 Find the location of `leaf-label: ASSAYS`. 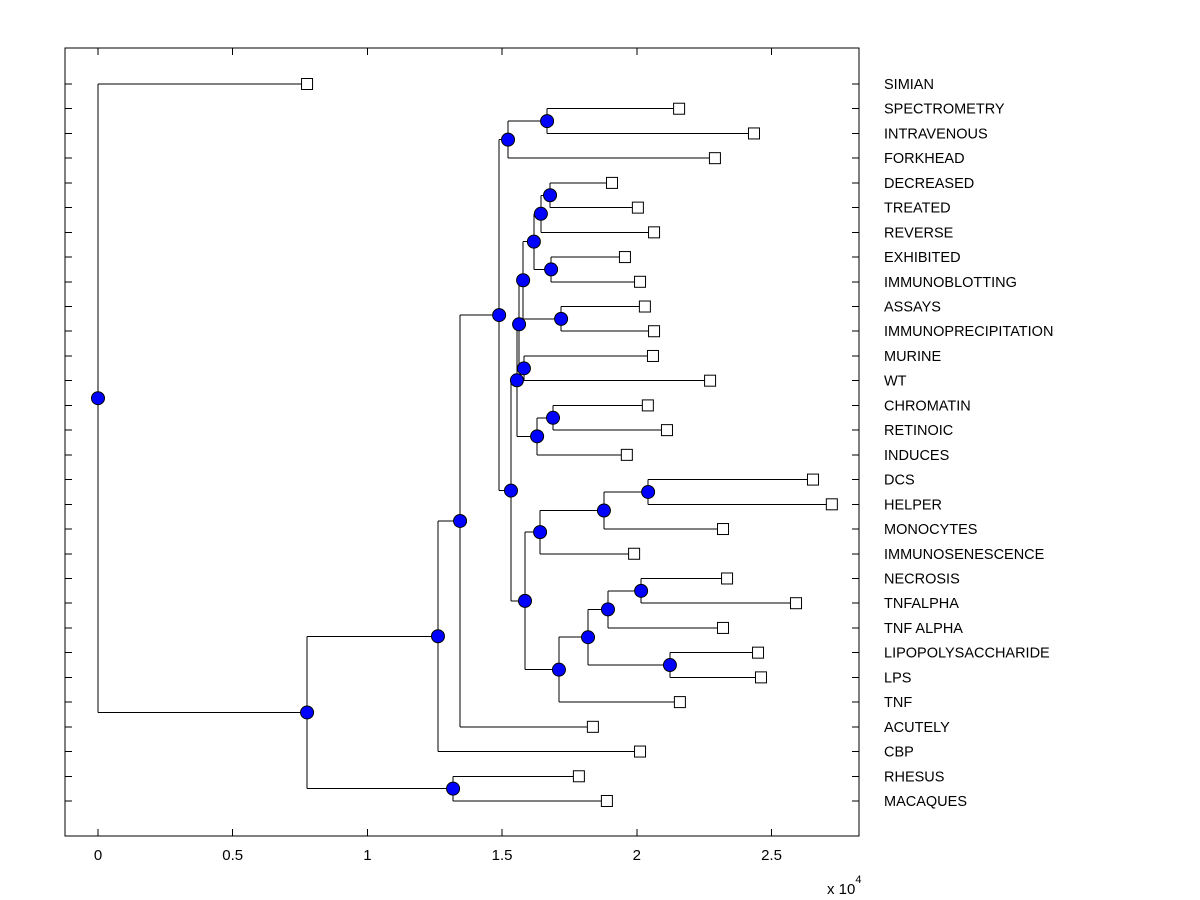

leaf-label: ASSAYS is located at coordinates (912, 308).